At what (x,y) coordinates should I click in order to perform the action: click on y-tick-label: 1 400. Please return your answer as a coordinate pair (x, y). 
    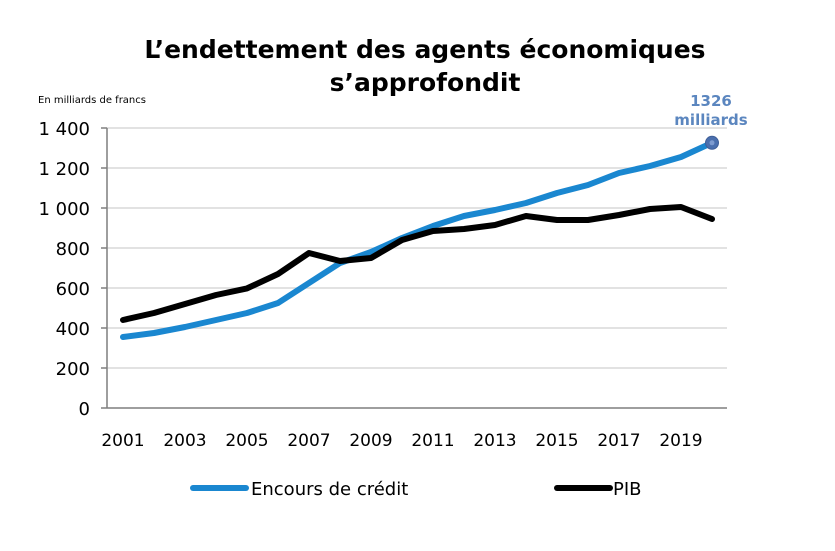
    Looking at the image, I should click on (64, 129).